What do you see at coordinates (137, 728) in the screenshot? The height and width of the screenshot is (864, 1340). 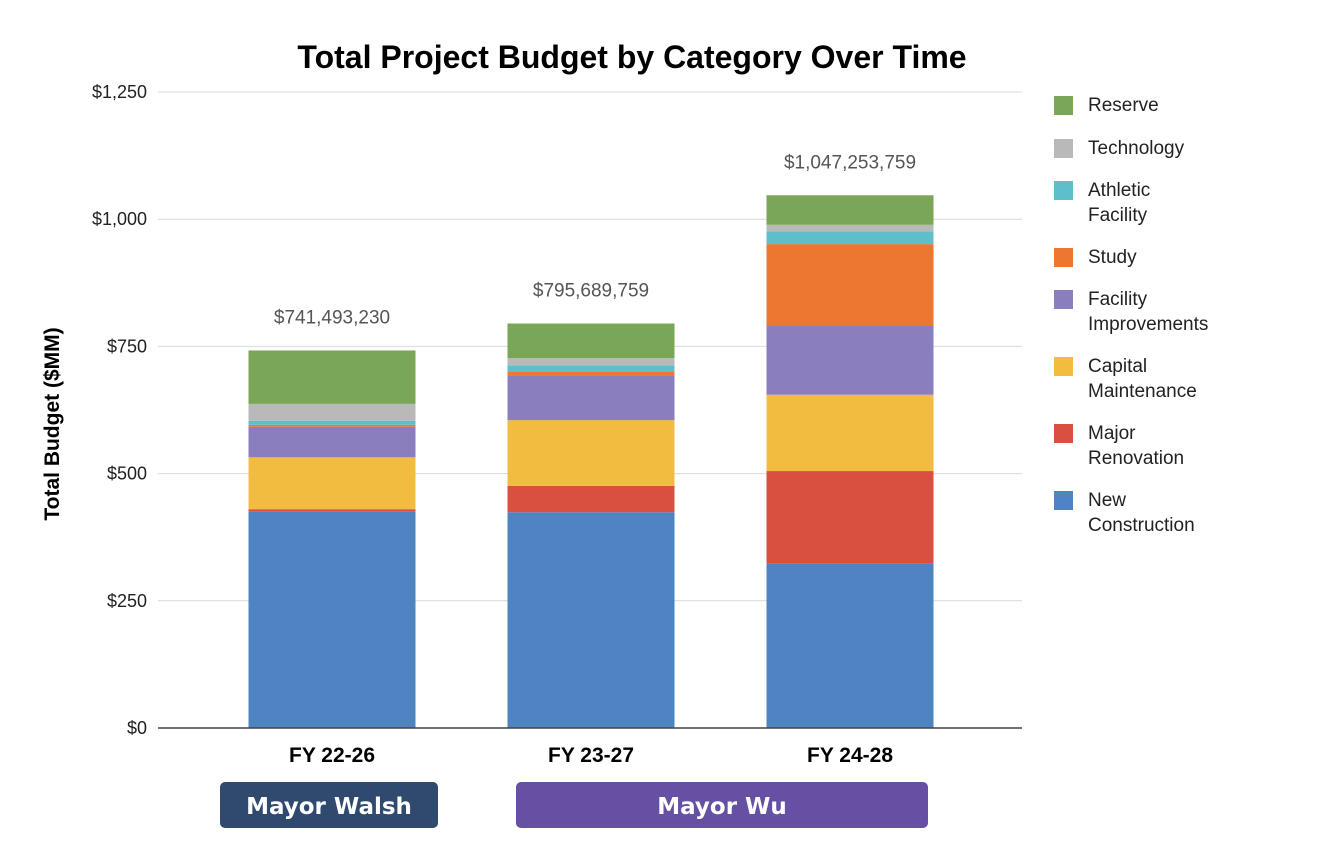 I see `y-tick-label: $0` at bounding box center [137, 728].